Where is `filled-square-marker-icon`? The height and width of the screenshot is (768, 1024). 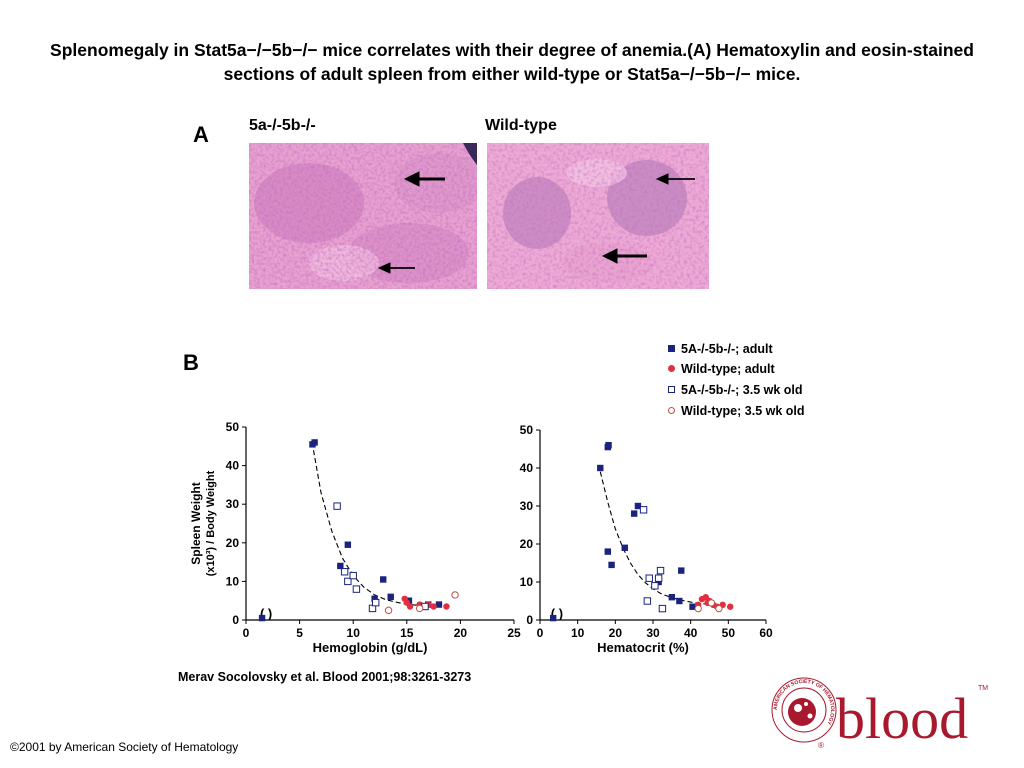
filled-square-marker-icon is located at coordinates (671, 349).